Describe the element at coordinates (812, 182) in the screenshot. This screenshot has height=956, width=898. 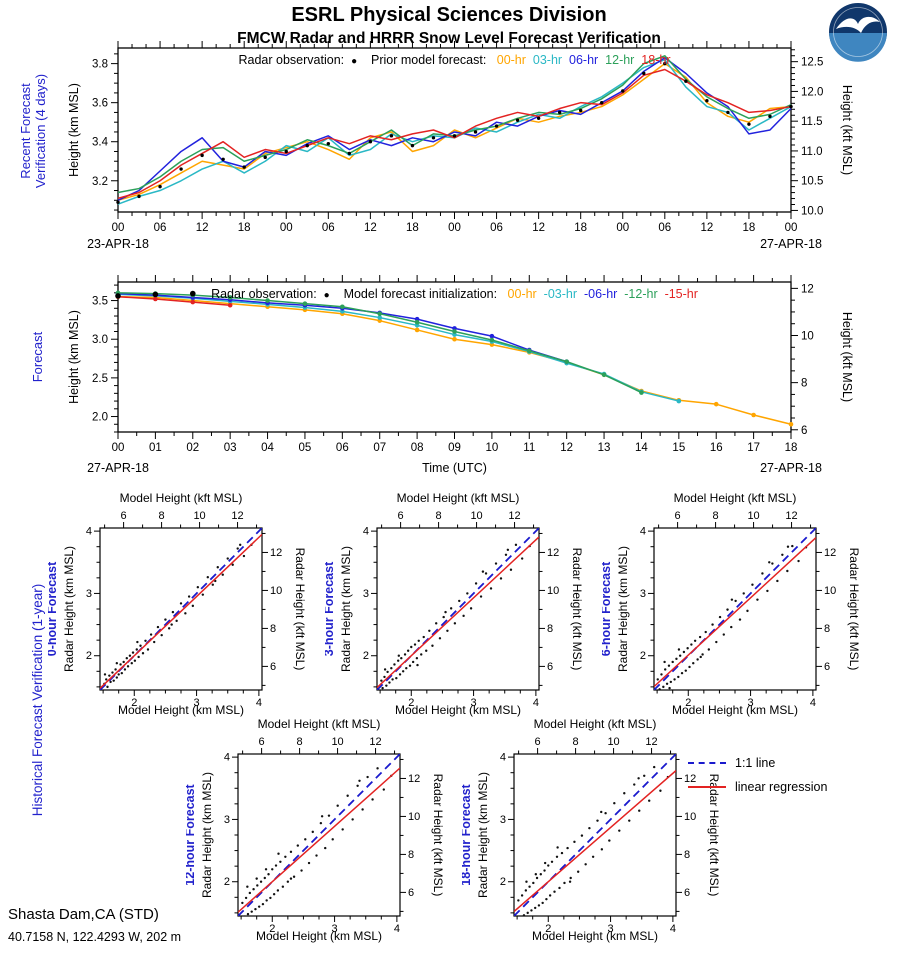
I see `svg-text: 10.5` at that location.